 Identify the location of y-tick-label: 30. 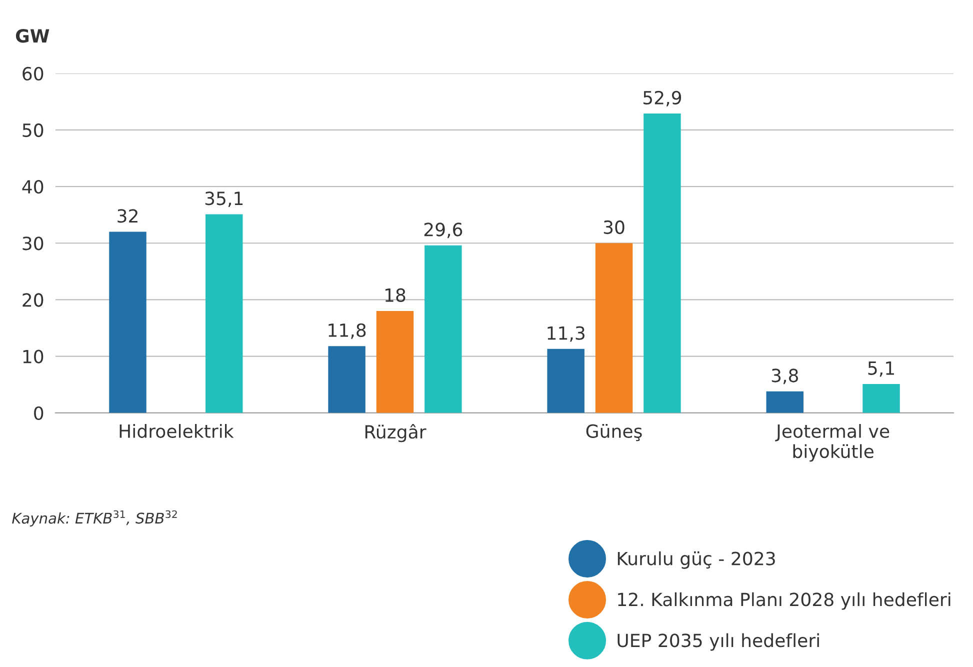
(33, 243).